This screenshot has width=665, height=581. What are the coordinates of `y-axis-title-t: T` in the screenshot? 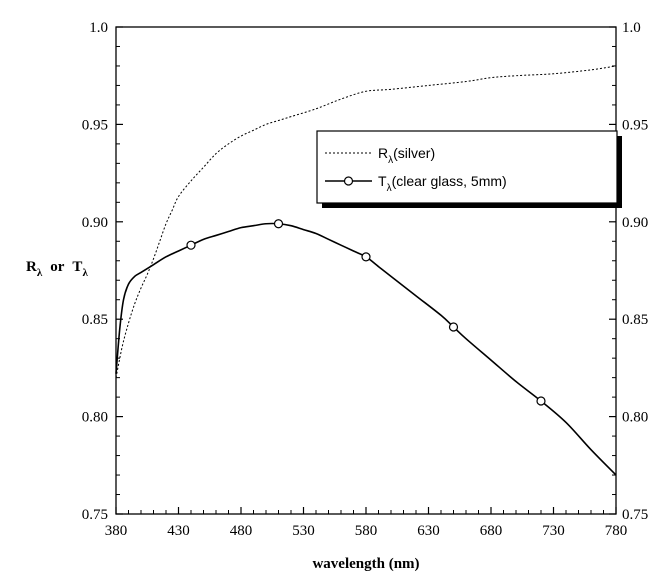 It's located at (77, 267).